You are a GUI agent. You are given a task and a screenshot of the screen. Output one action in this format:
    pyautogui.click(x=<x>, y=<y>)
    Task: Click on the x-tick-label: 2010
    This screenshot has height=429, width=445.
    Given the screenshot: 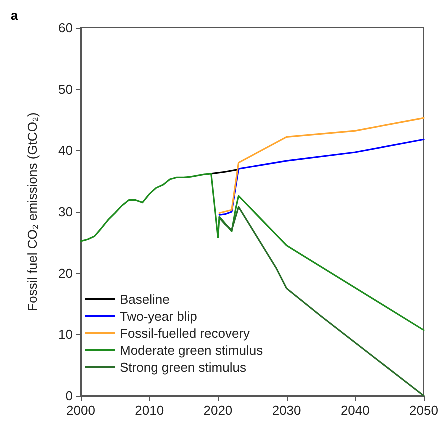 What is the action you would take?
    pyautogui.click(x=149, y=410)
    